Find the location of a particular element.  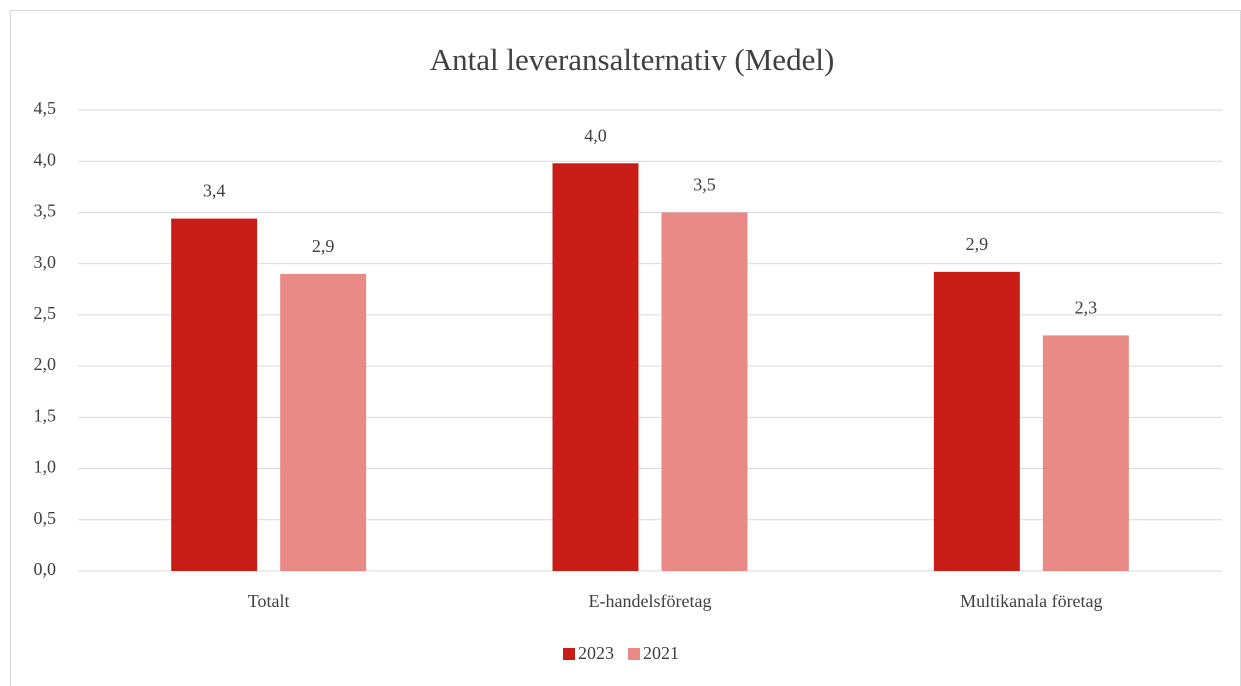

data-label: 2,3 is located at coordinates (1086, 308).